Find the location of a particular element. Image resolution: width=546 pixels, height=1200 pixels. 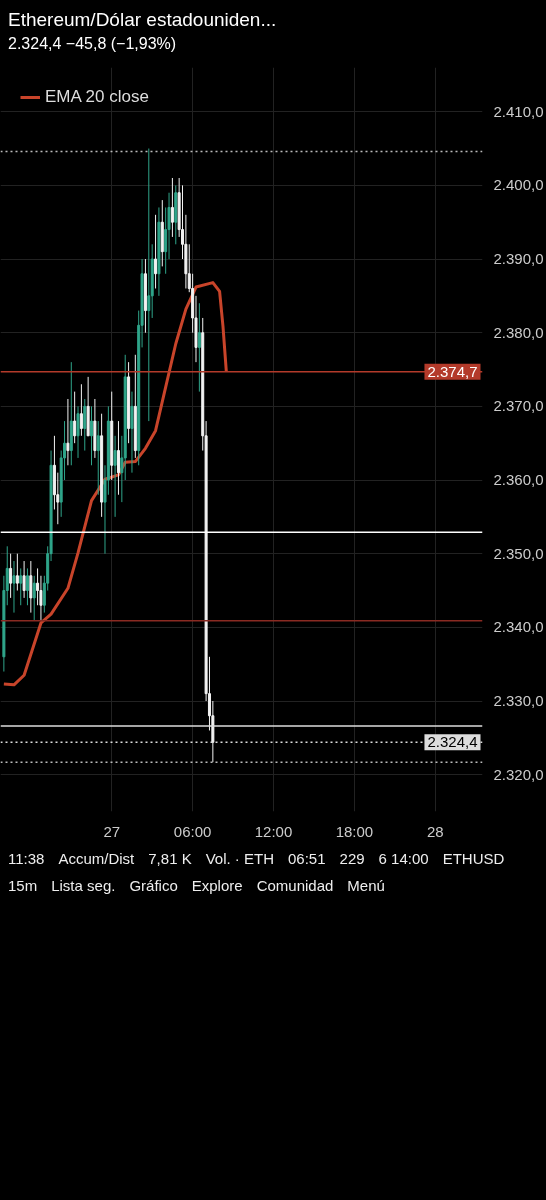

text: 7,81 K is located at coordinates (170, 859).